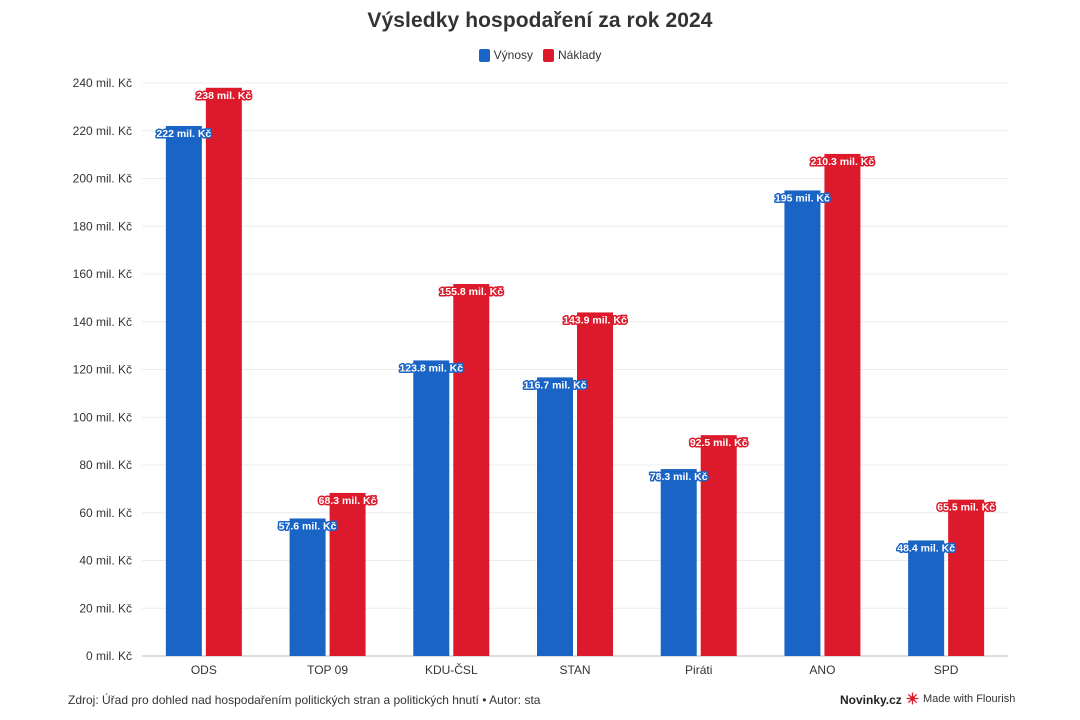 The image size is (1080, 720). I want to click on data-label: 65.5 mil. Kč, so click(966, 508).